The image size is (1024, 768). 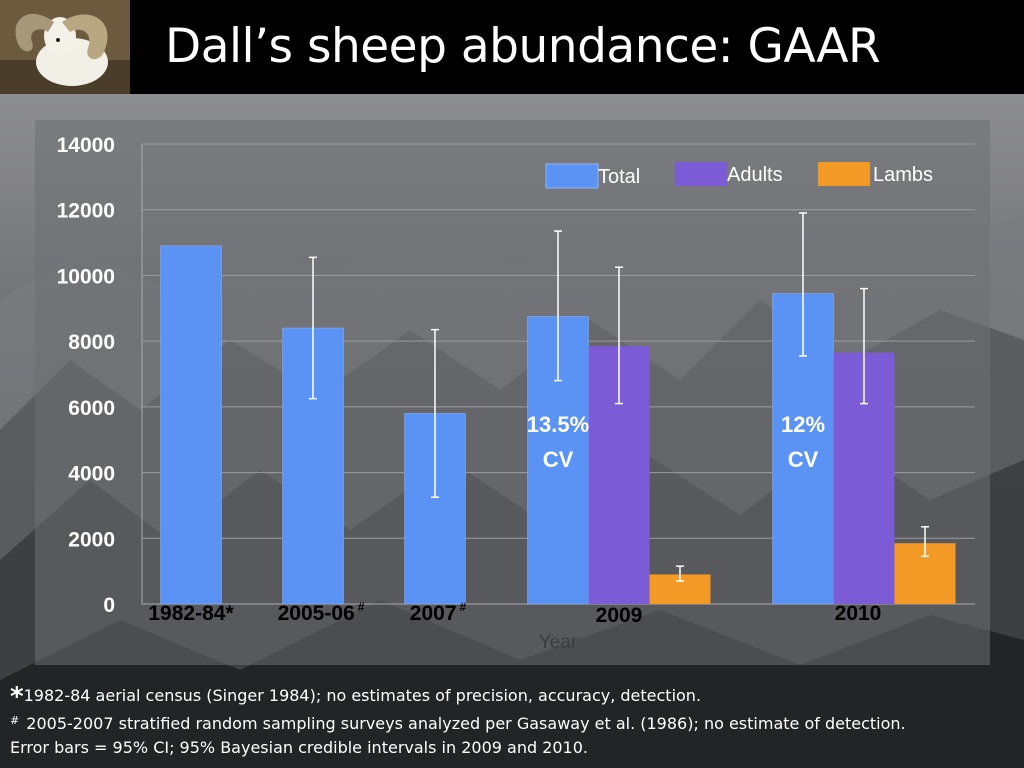 I want to click on page-title: Dall’s sheep abundance: GAAR, so click(x=523, y=46).